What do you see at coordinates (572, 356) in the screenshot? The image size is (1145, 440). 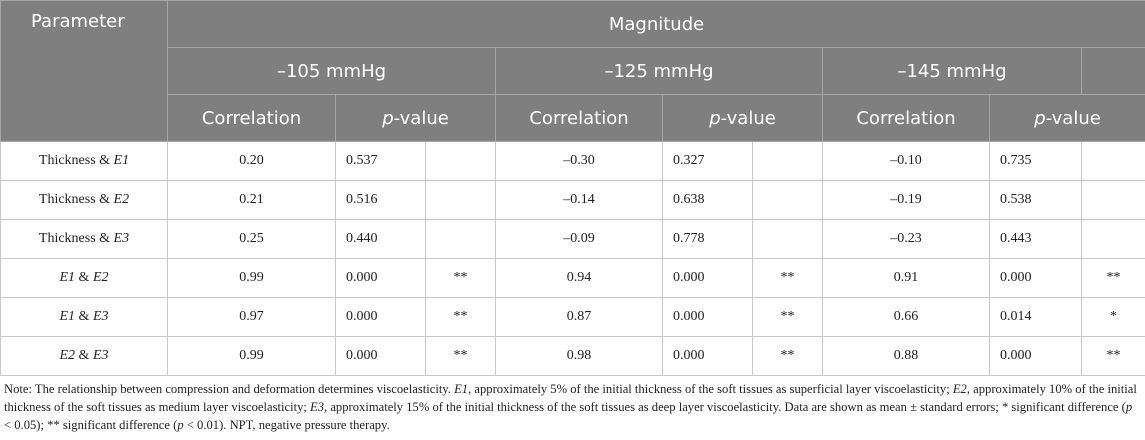 I see `table-row: E2 & E3 0.99 0.000 ** 0.98 0.000 ** 0.88 0.000 **` at bounding box center [572, 356].